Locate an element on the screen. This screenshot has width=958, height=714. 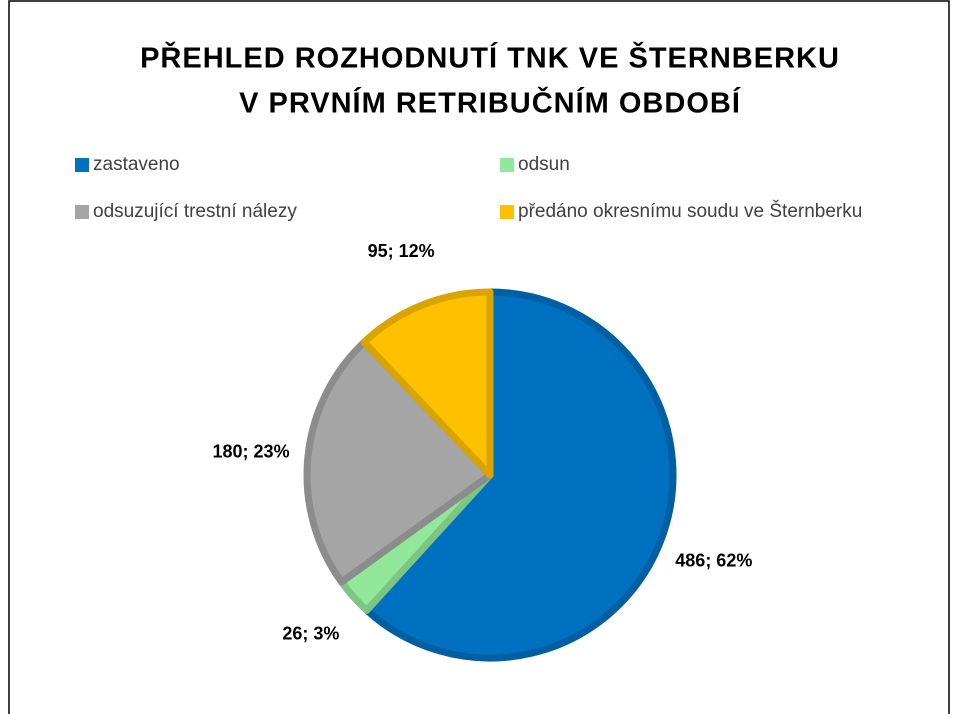
chart-title: V PRVNÍM RETRIBUČNÍM OBDOBÍ is located at coordinates (490, 103).